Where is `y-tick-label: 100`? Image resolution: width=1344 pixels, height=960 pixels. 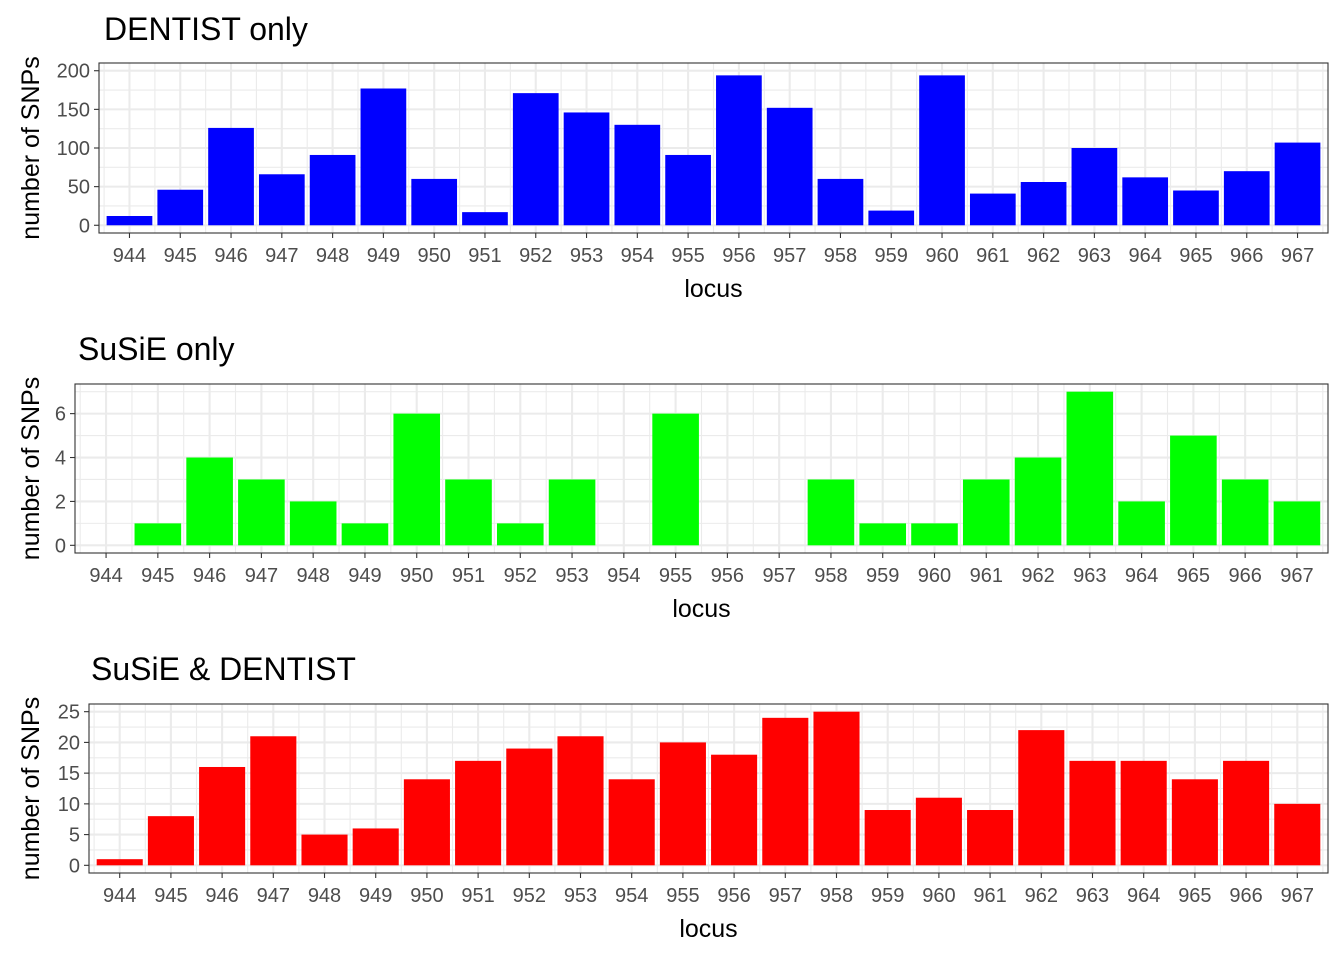
y-tick-label: 100 is located at coordinates (73, 149).